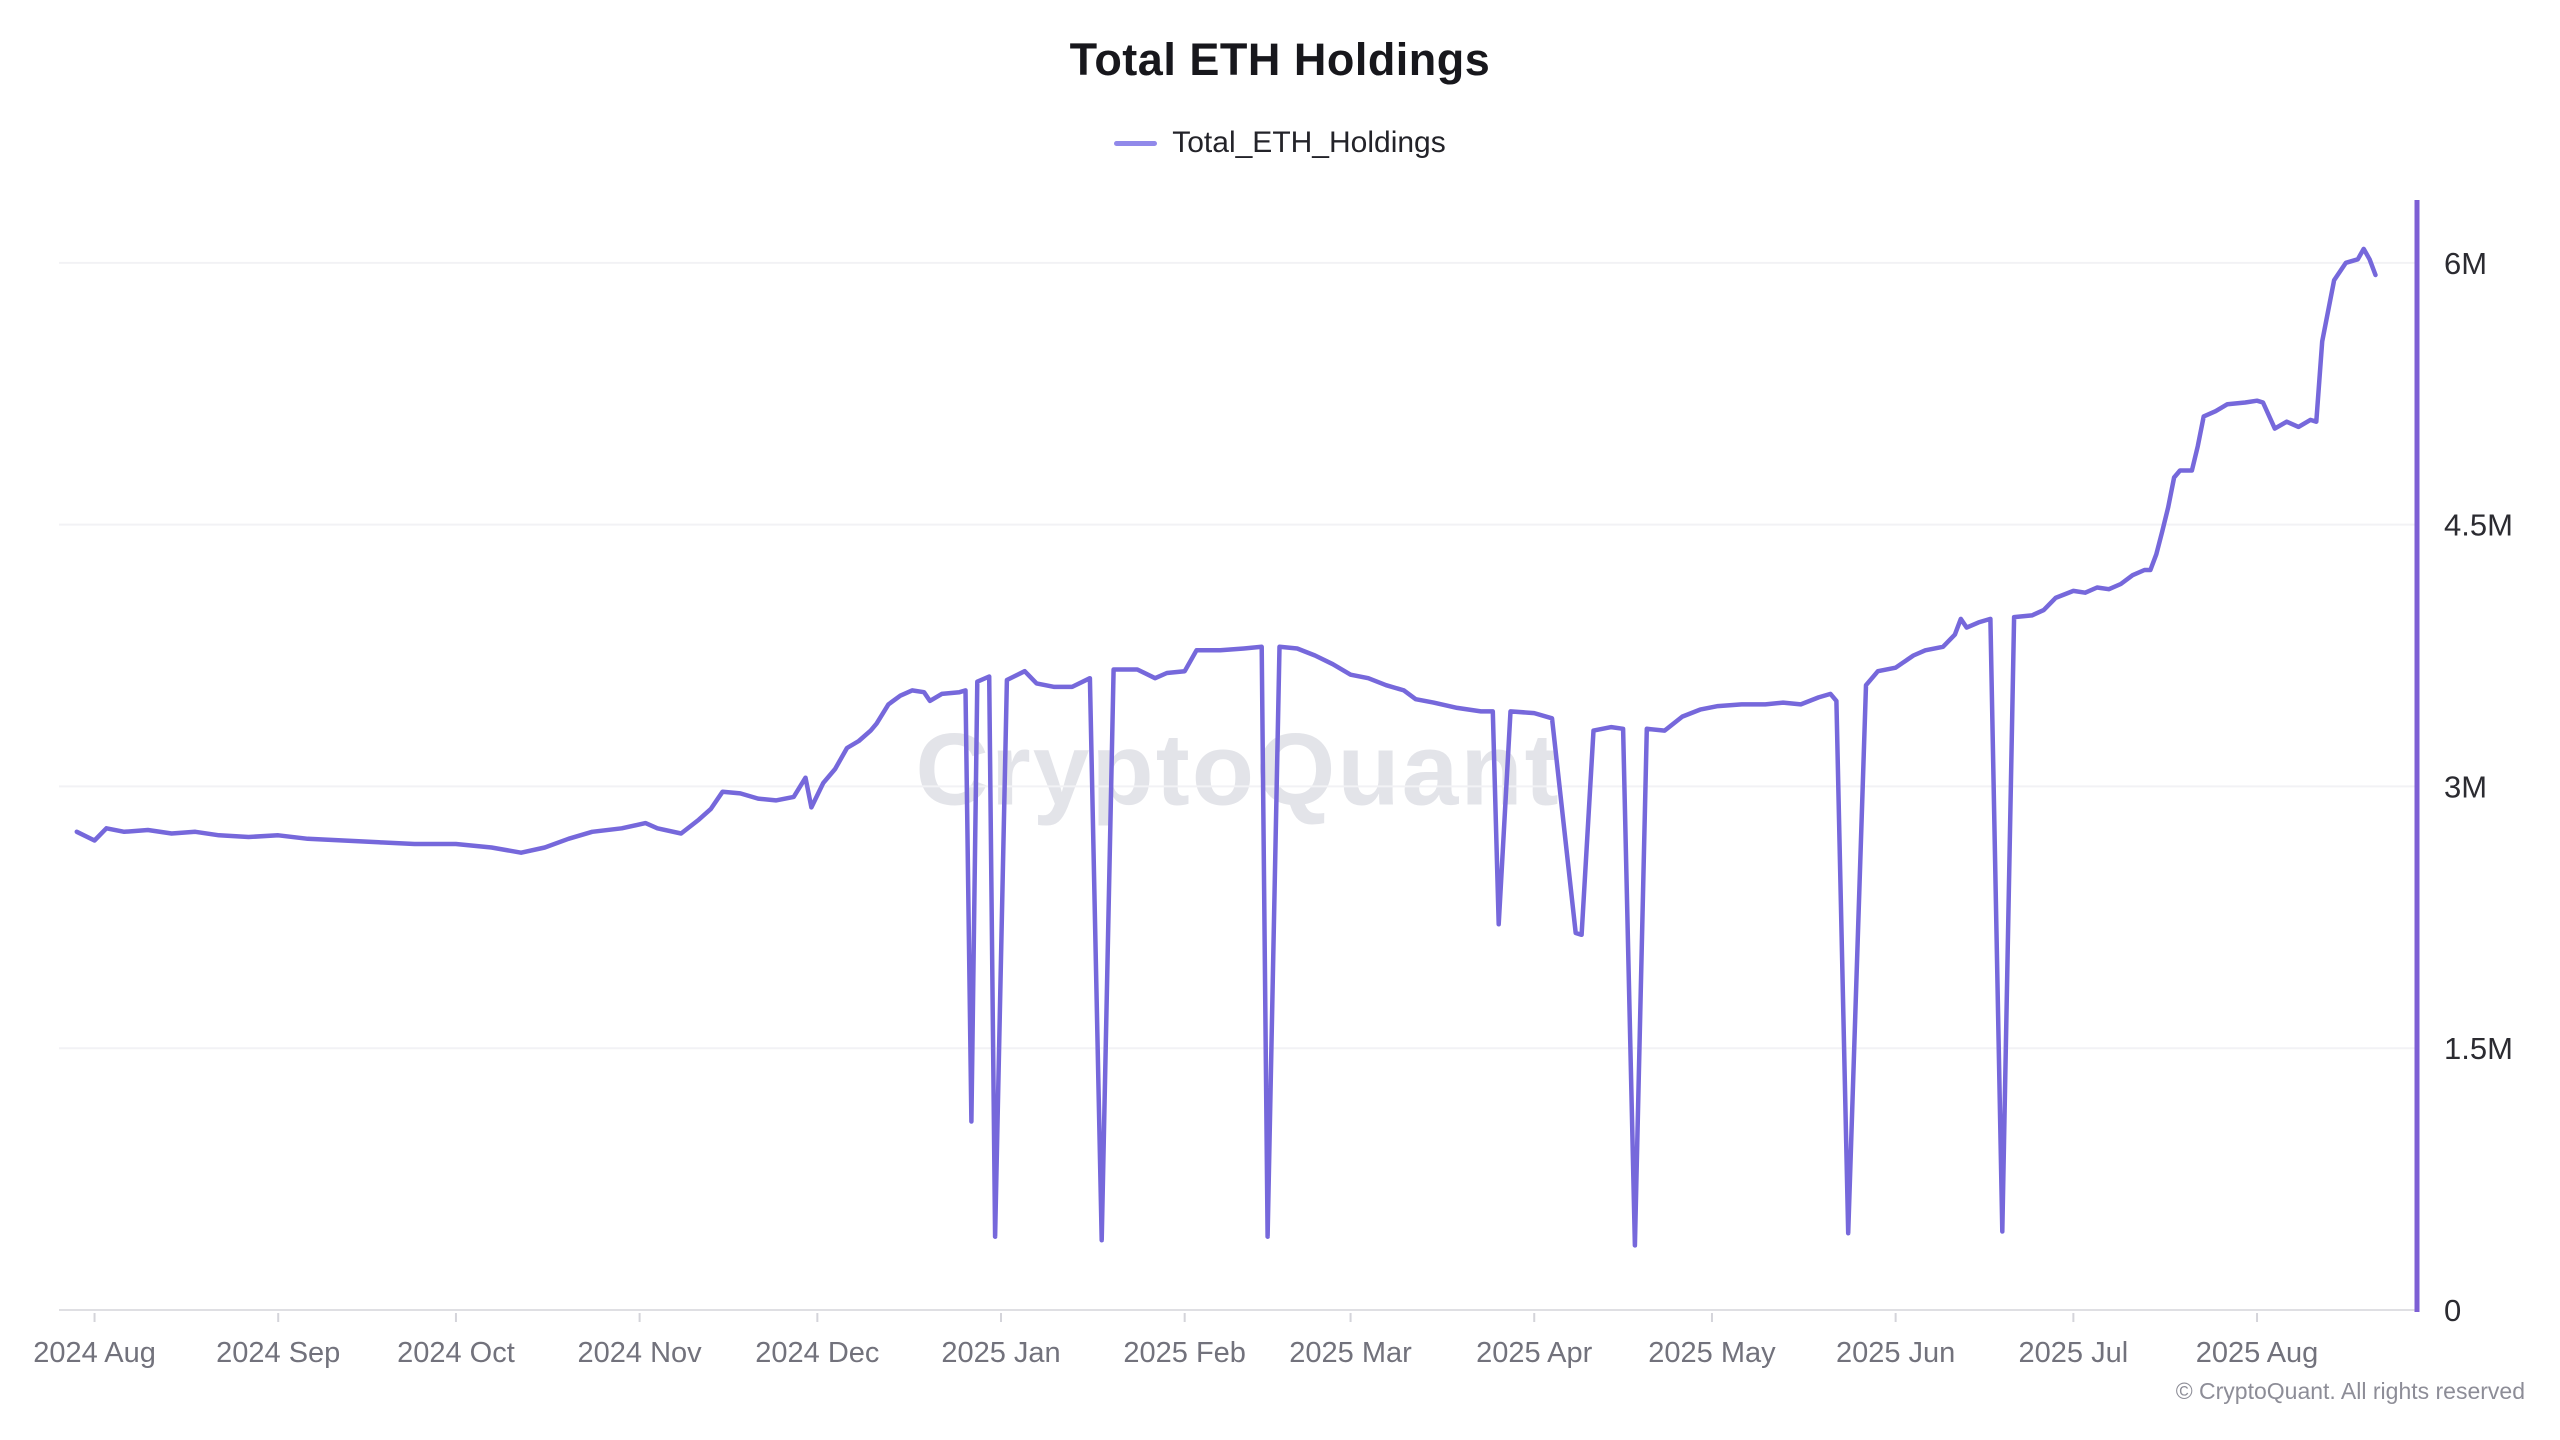 Image resolution: width=2560 pixels, height=1440 pixels. What do you see at coordinates (2478, 1048) in the screenshot?
I see `y-axis-tick-label: 1.5M` at bounding box center [2478, 1048].